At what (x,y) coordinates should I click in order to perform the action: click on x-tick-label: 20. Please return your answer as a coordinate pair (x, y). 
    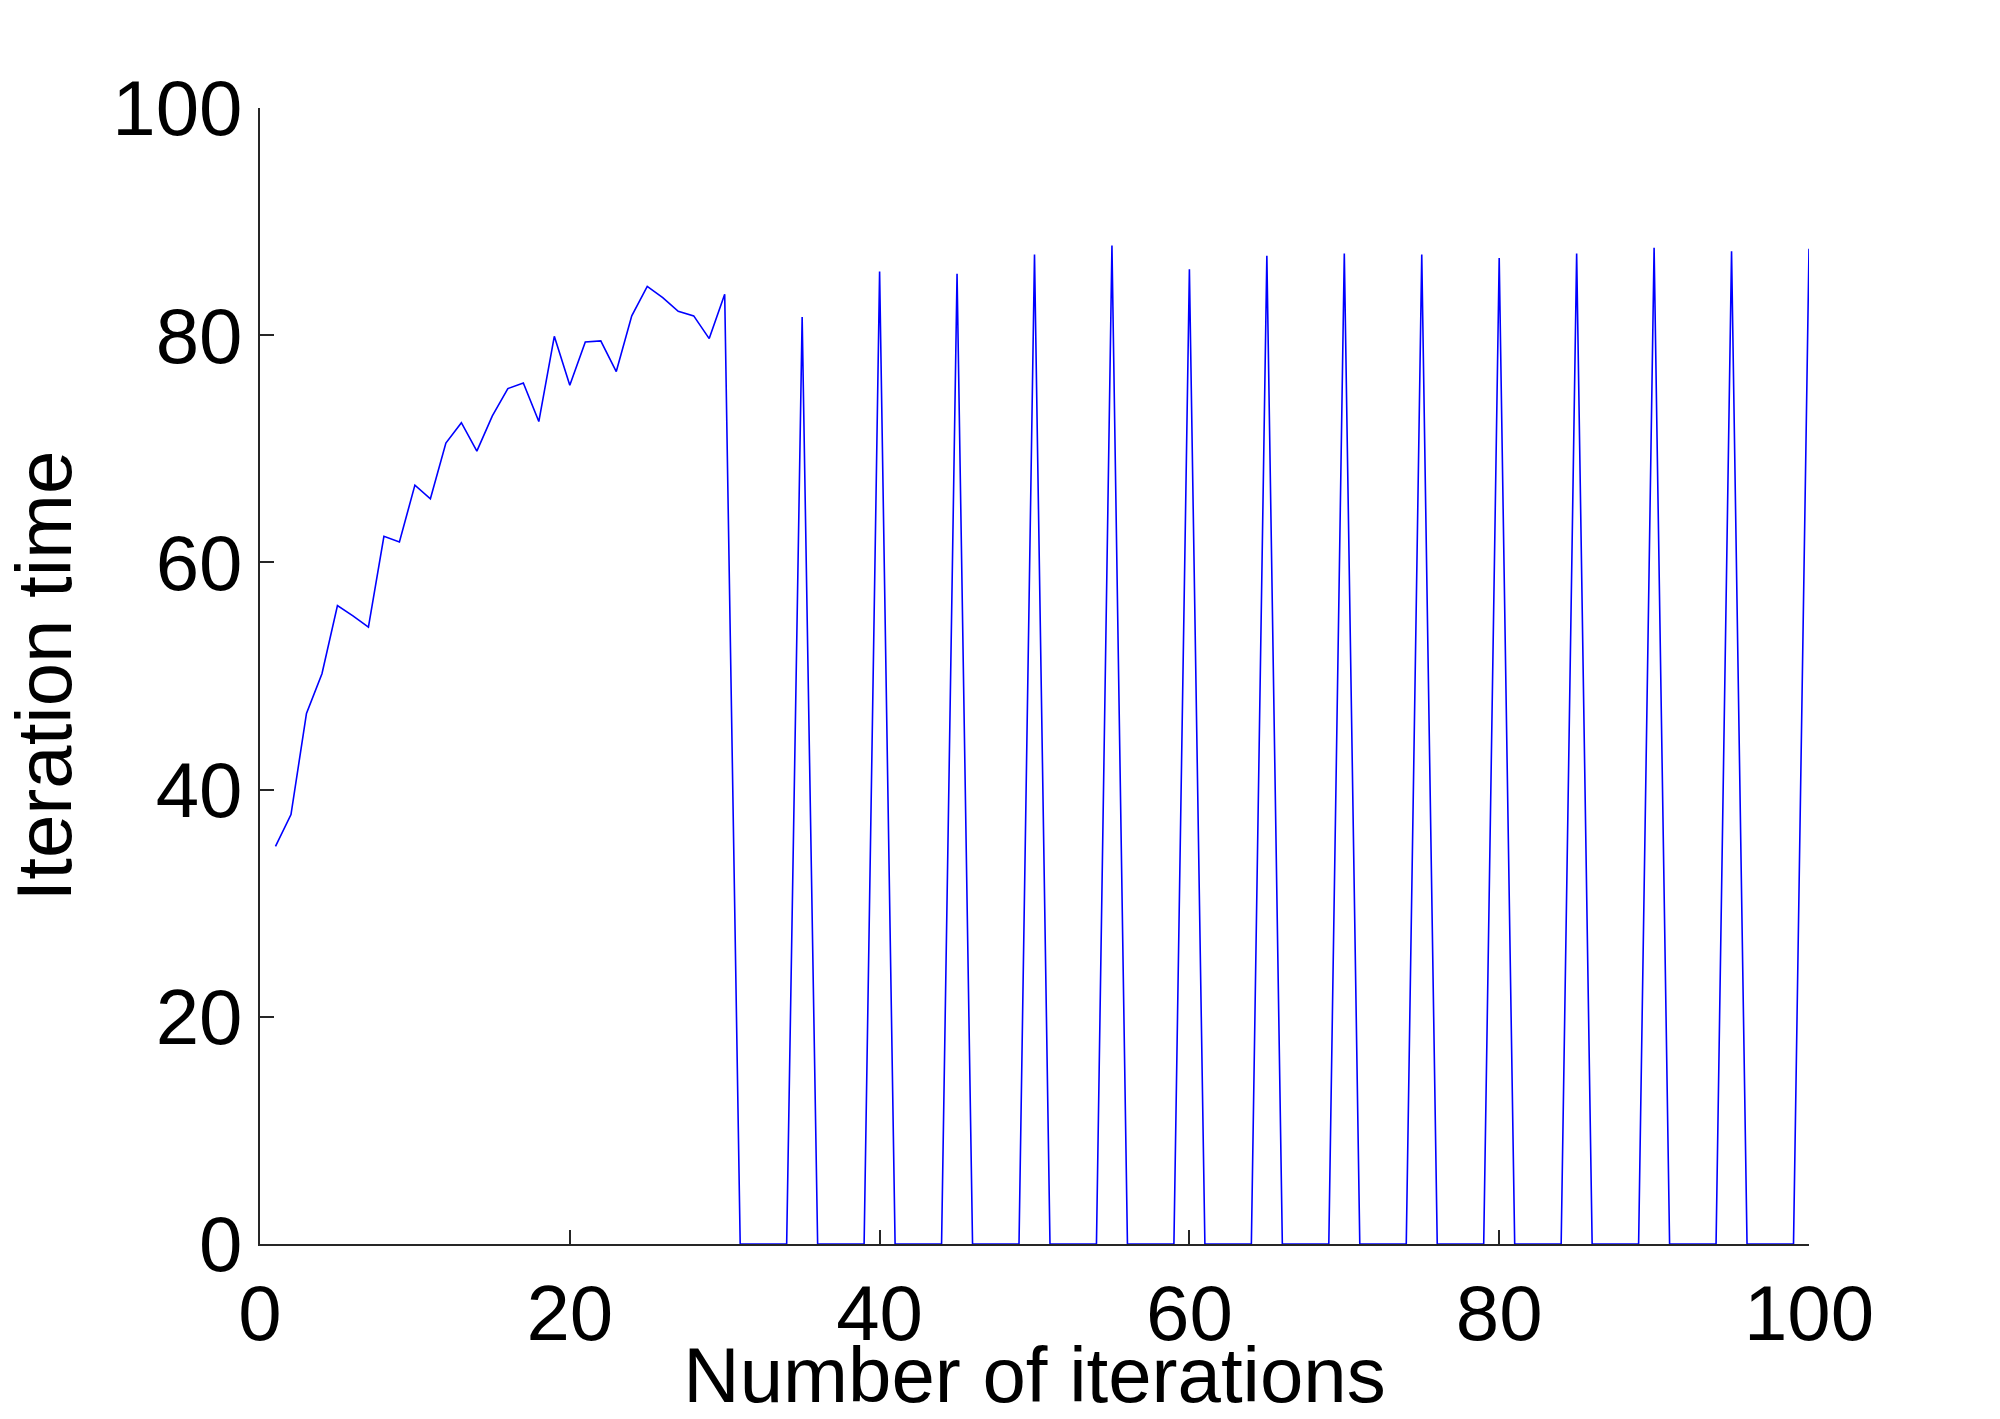
    Looking at the image, I should click on (570, 1312).